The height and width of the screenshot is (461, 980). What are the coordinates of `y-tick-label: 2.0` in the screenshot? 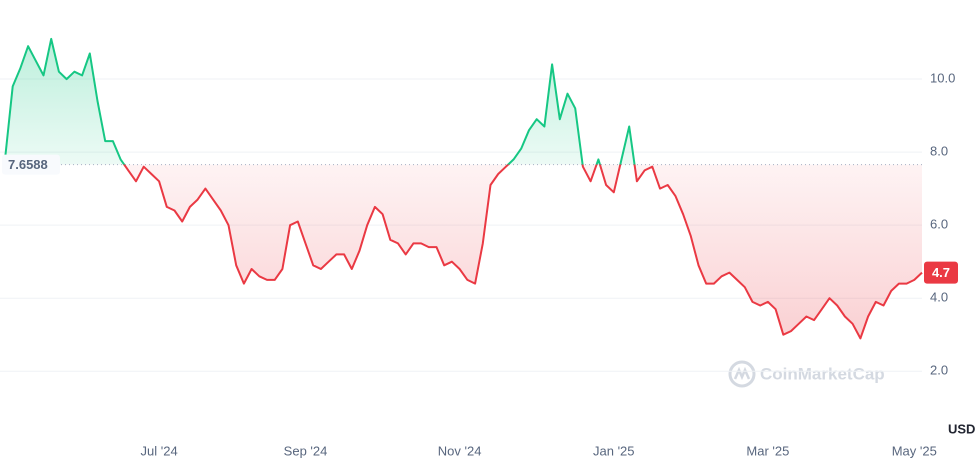 It's located at (939, 370).